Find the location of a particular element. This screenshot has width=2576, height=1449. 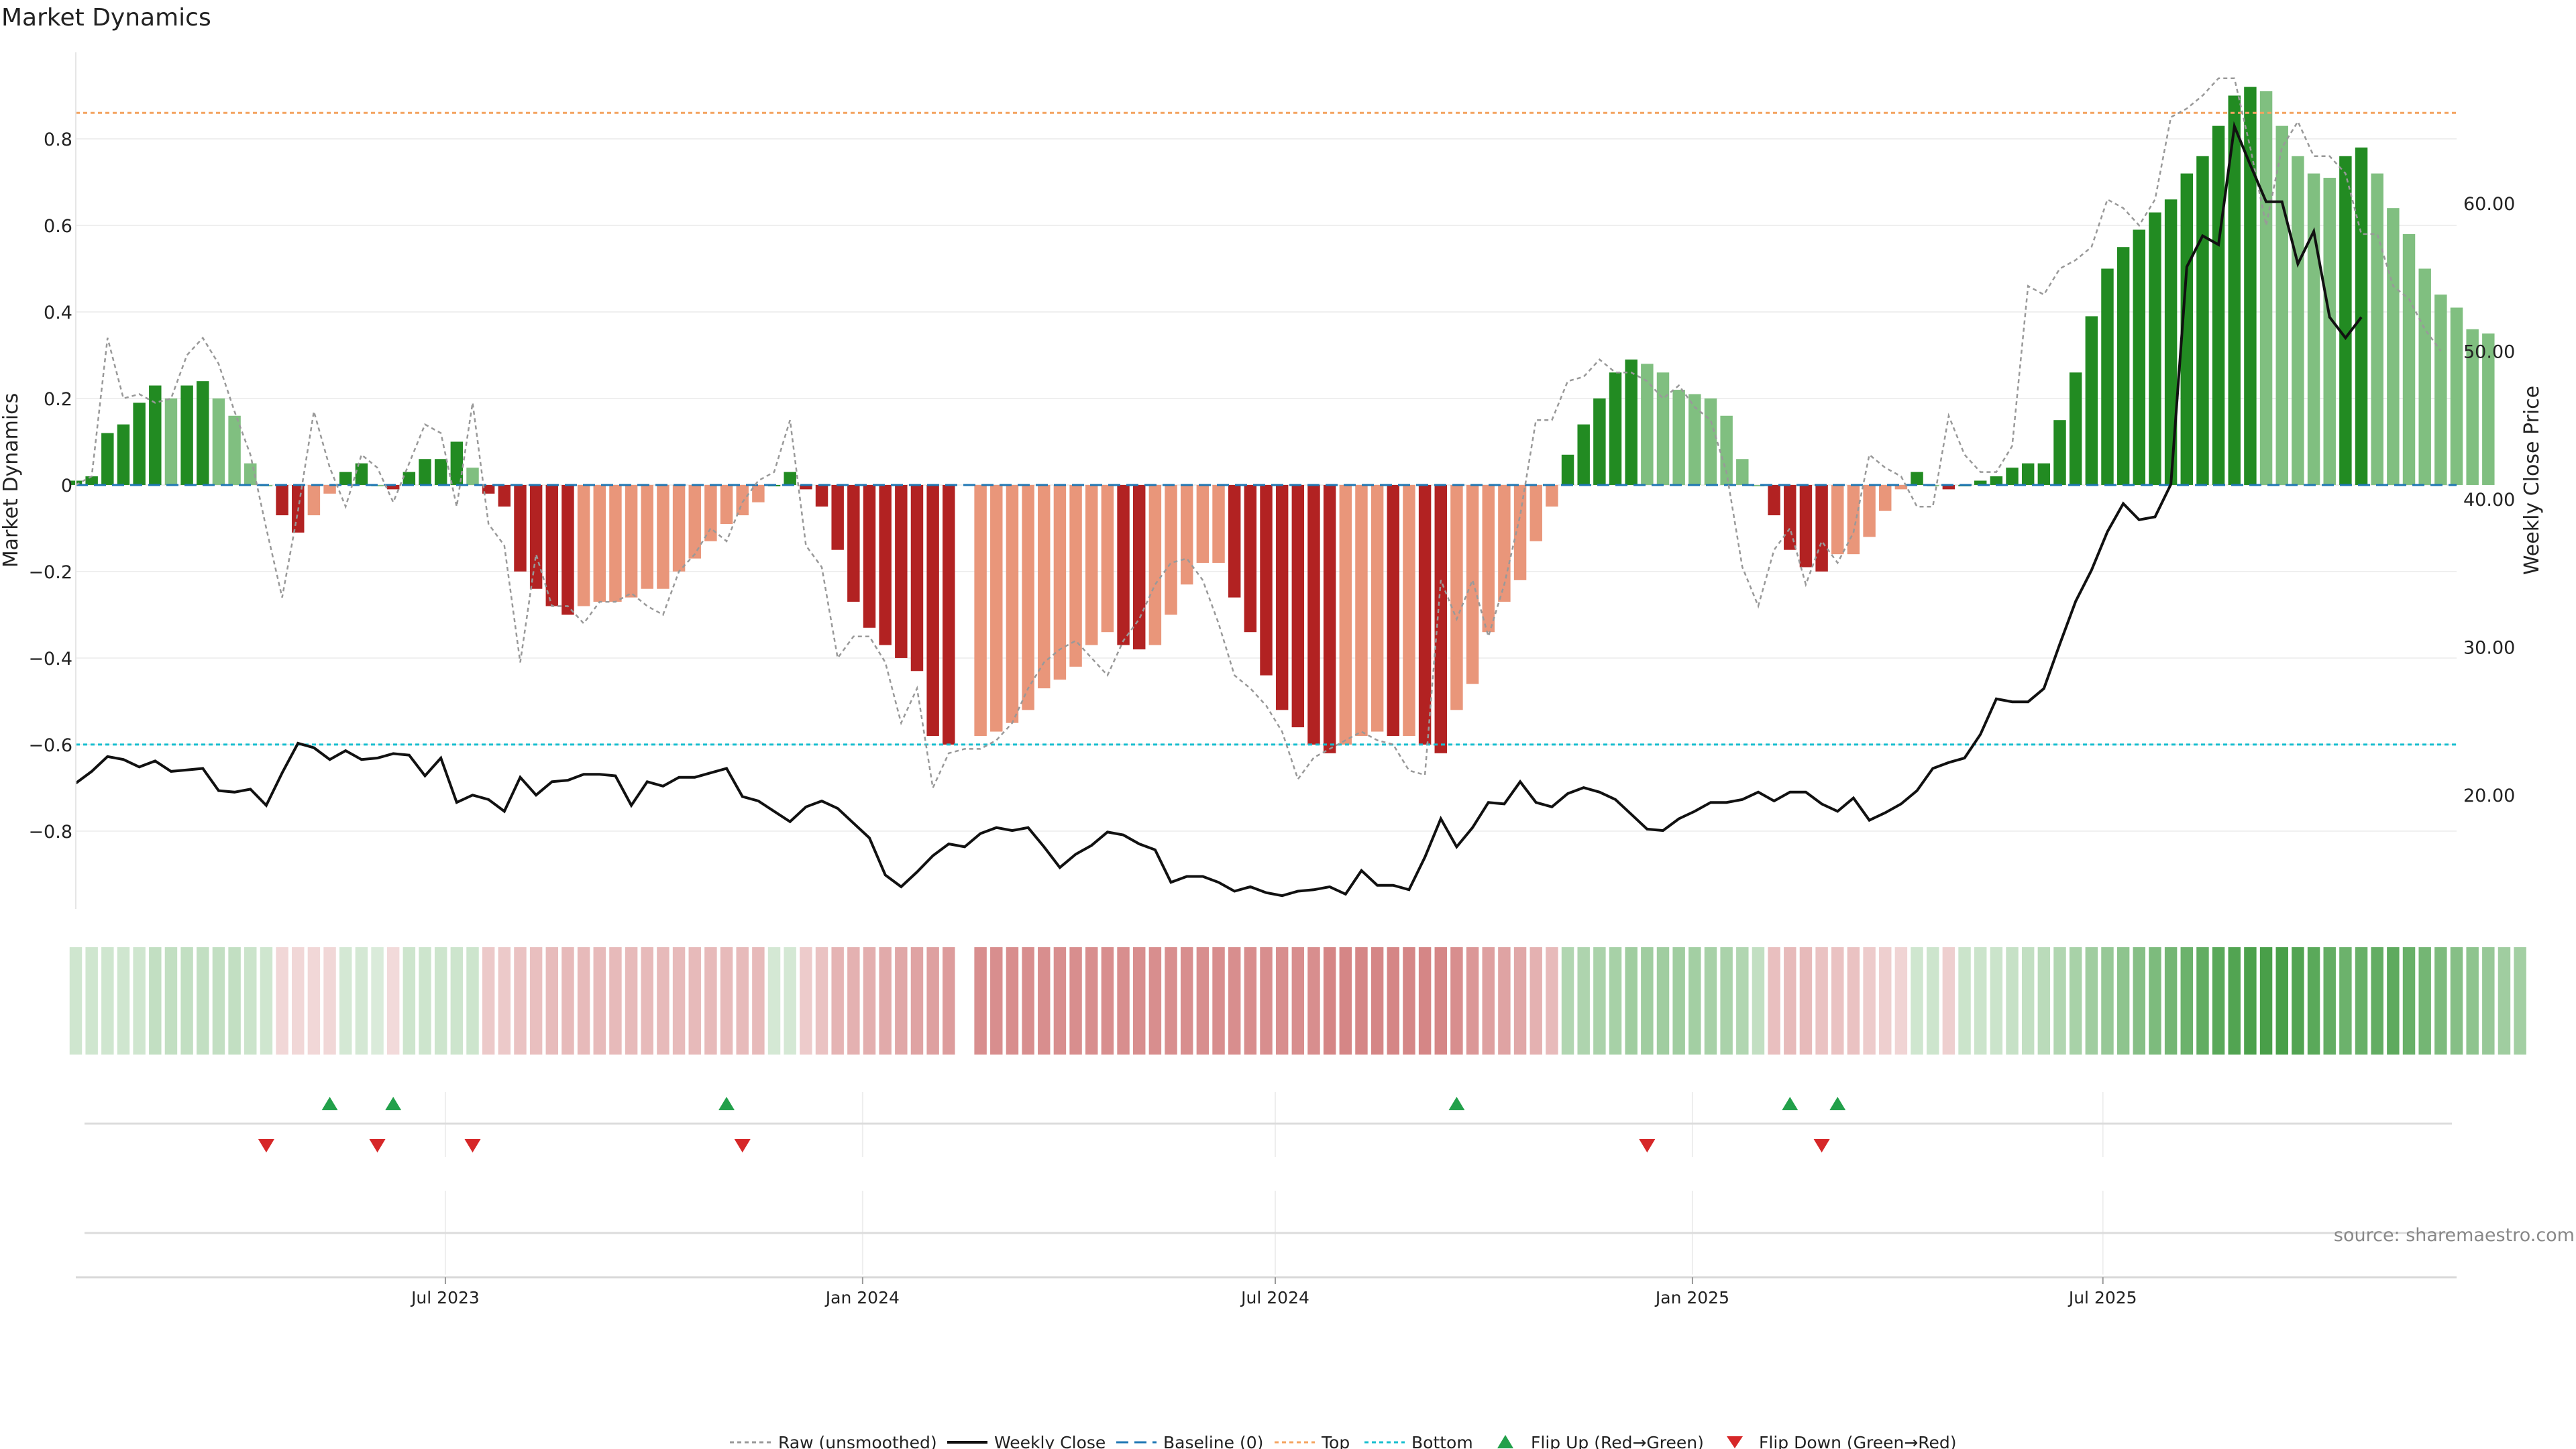

y2-tick-label: 60.00 is located at coordinates (2489, 204).